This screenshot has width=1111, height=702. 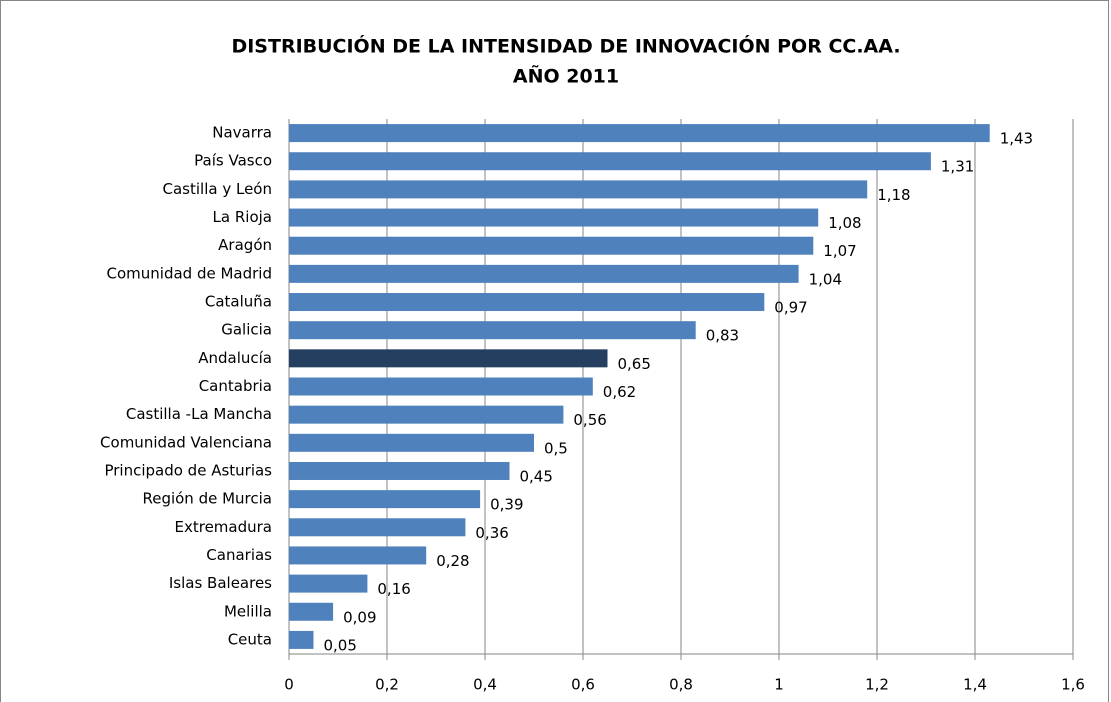 What do you see at coordinates (186, 442) in the screenshot?
I see `y-tick-label: Comunidad Valenciana` at bounding box center [186, 442].